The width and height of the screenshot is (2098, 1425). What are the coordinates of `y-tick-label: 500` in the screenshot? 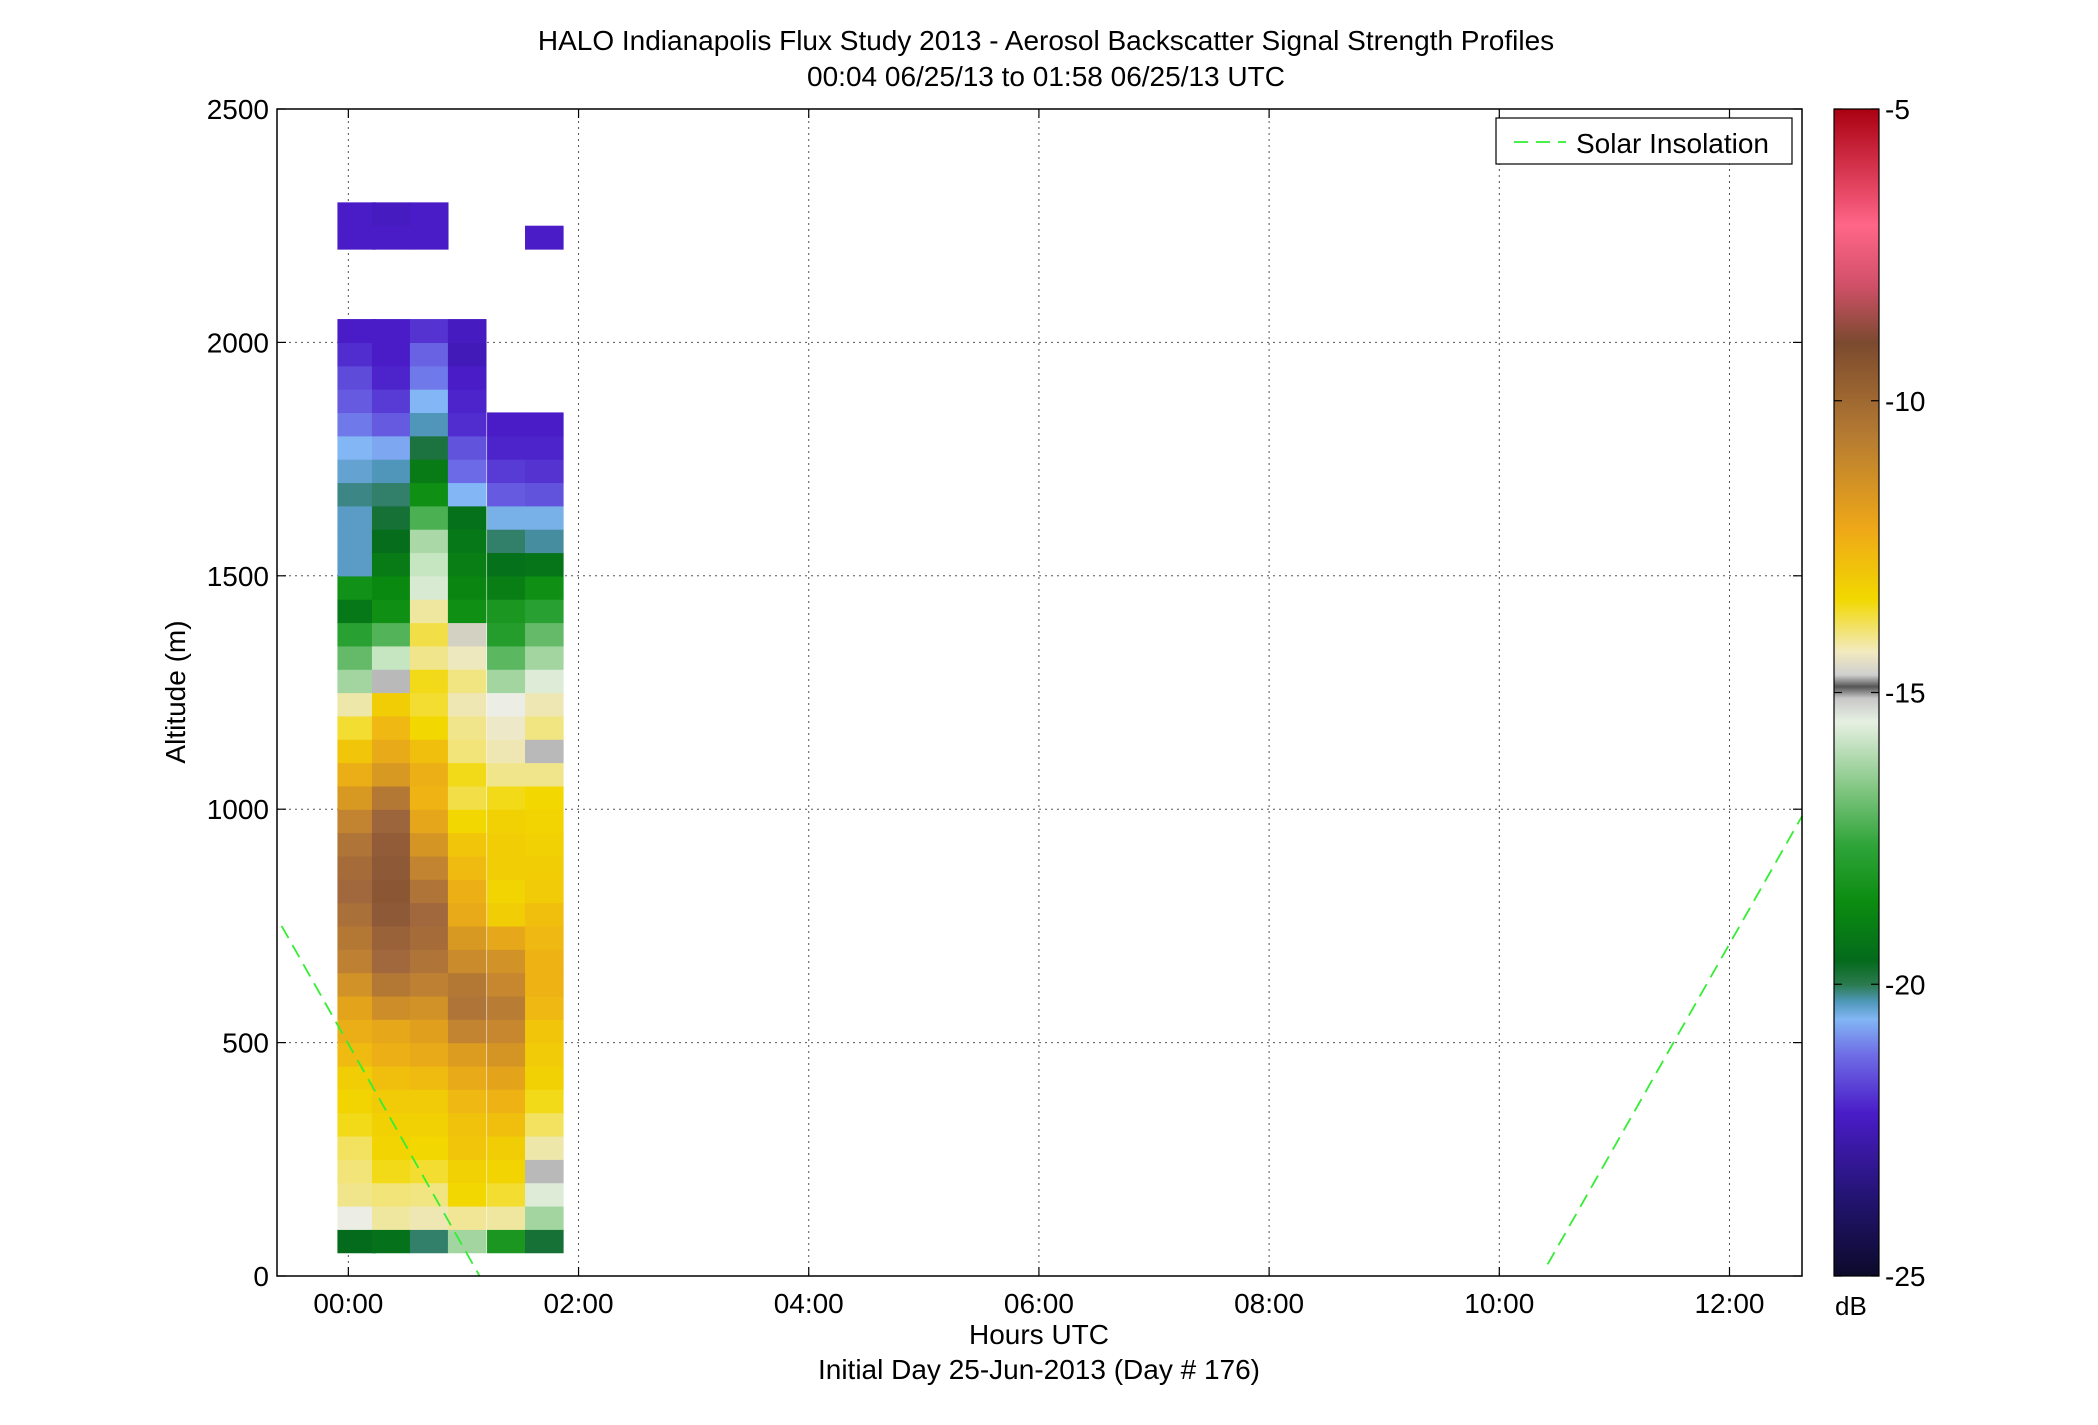 It's located at (245, 1043).